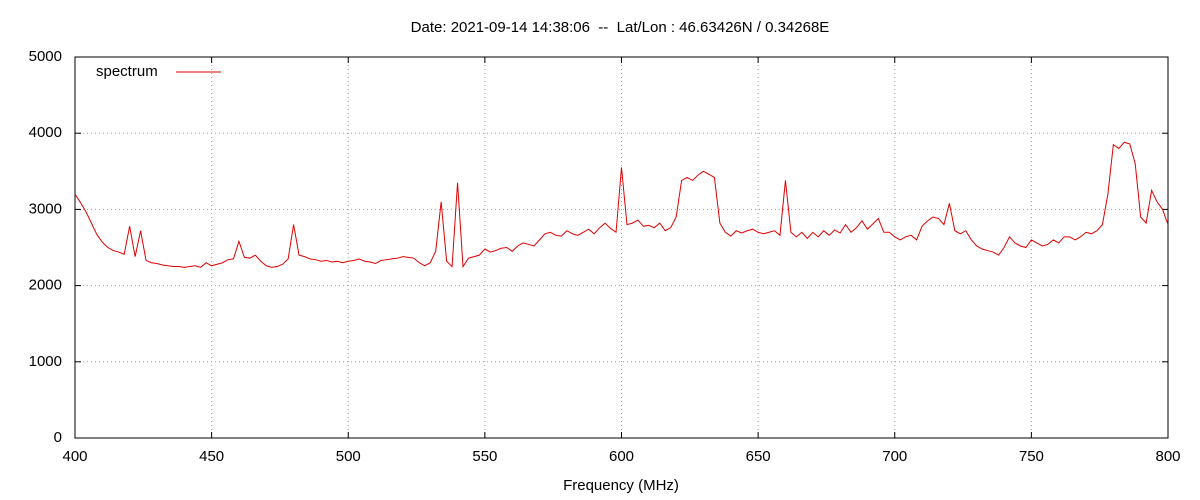 The height and width of the screenshot is (500, 1200). I want to click on x-tick-label: 650, so click(758, 456).